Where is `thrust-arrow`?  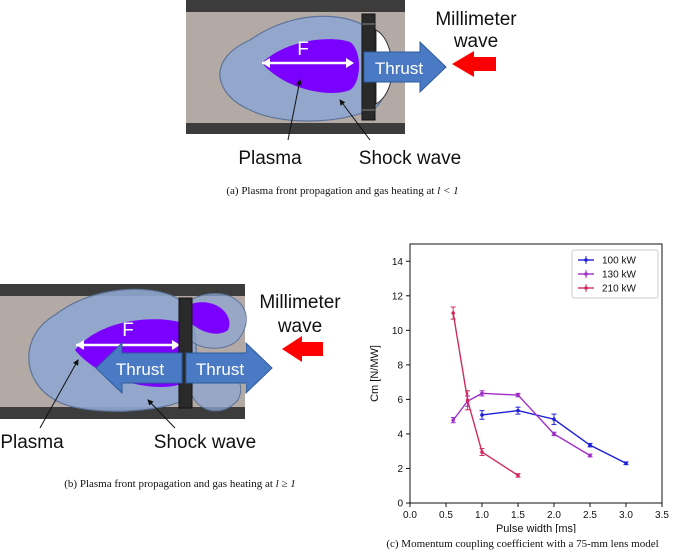 thrust-arrow is located at coordinates (405, 67).